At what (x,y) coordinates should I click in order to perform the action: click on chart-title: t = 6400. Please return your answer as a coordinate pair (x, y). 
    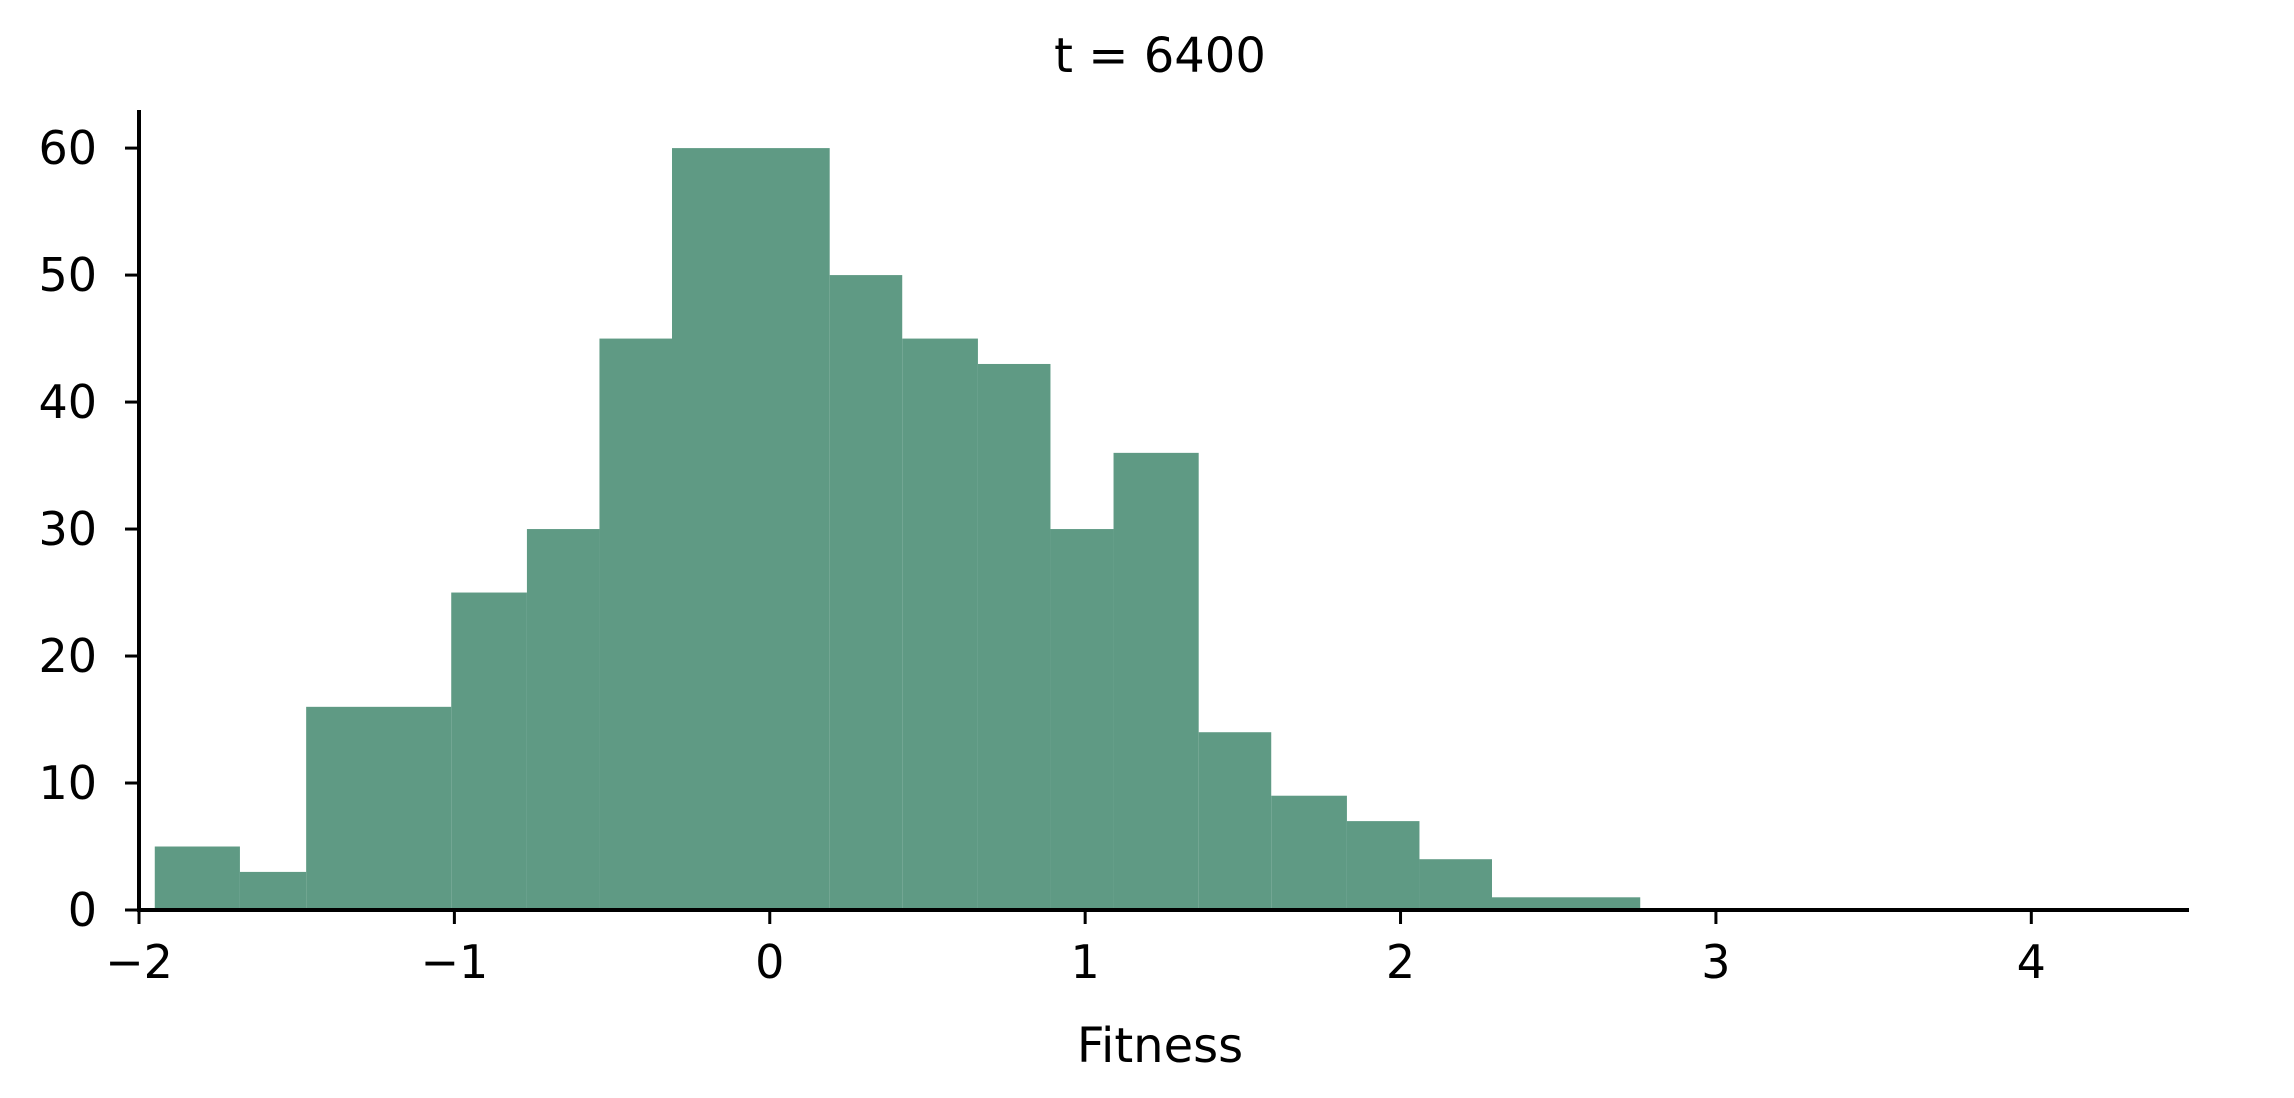
    Looking at the image, I should click on (1160, 56).